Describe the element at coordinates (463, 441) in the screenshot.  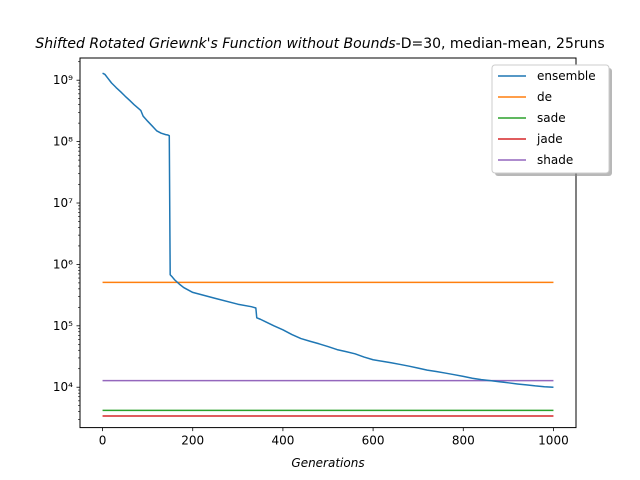
I see `x-tick-label: 800` at that location.